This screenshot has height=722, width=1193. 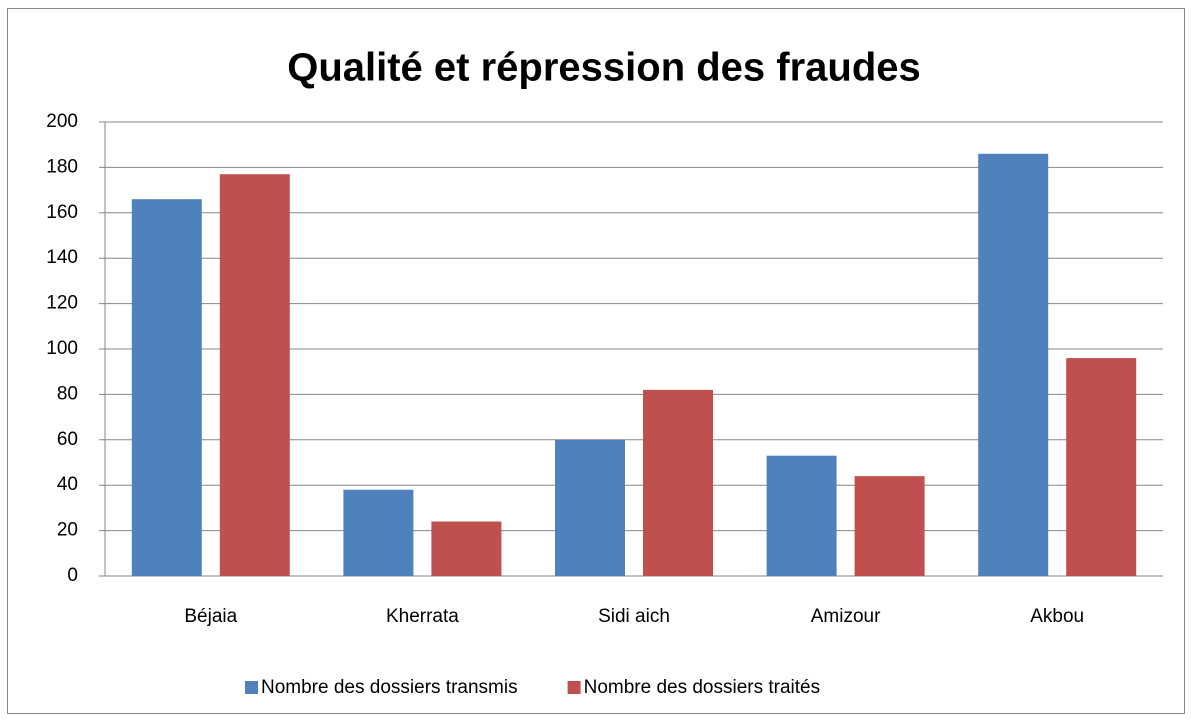 What do you see at coordinates (62, 257) in the screenshot?
I see `y-tick-label: 140` at bounding box center [62, 257].